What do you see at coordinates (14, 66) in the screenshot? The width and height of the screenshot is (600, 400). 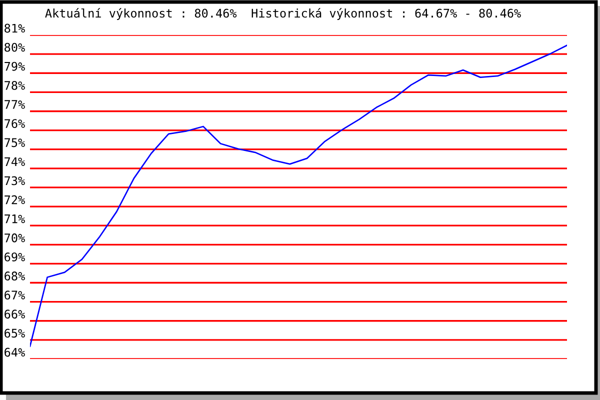 I see `y-tick-label: 79%` at bounding box center [14, 66].